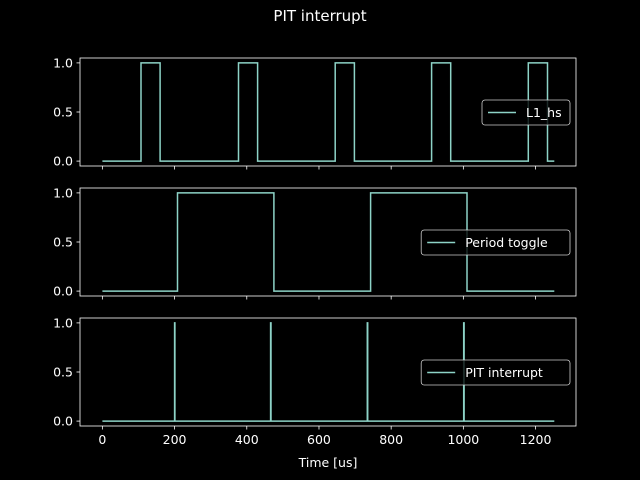 This screenshot has width=640, height=480. I want to click on x-tick-label: 800, so click(391, 439).